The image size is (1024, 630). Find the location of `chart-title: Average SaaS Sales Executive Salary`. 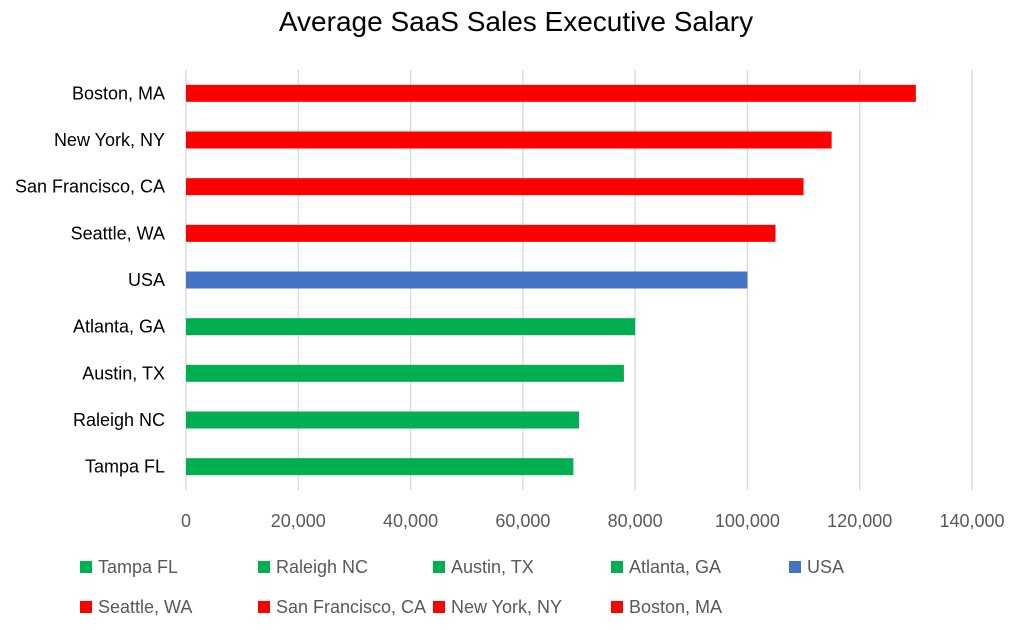

chart-title: Average SaaS Sales Executive Salary is located at coordinates (516, 21).